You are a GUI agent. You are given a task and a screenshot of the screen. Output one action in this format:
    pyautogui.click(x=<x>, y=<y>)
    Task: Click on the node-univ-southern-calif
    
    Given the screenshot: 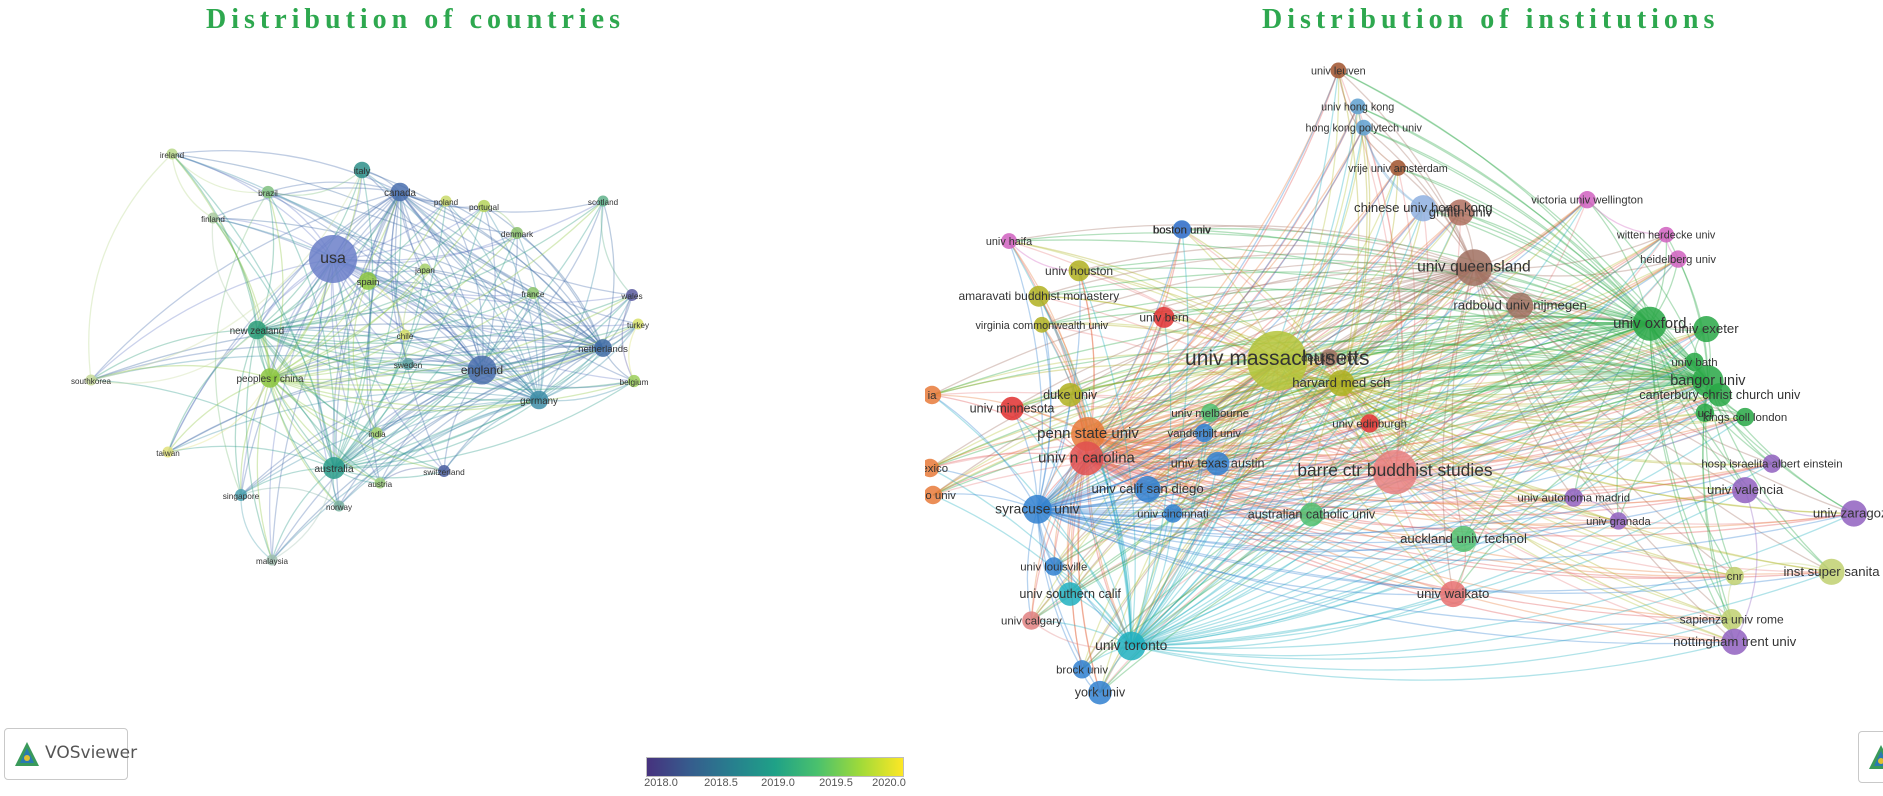 What is the action you would take?
    pyautogui.click(x=1070, y=594)
    